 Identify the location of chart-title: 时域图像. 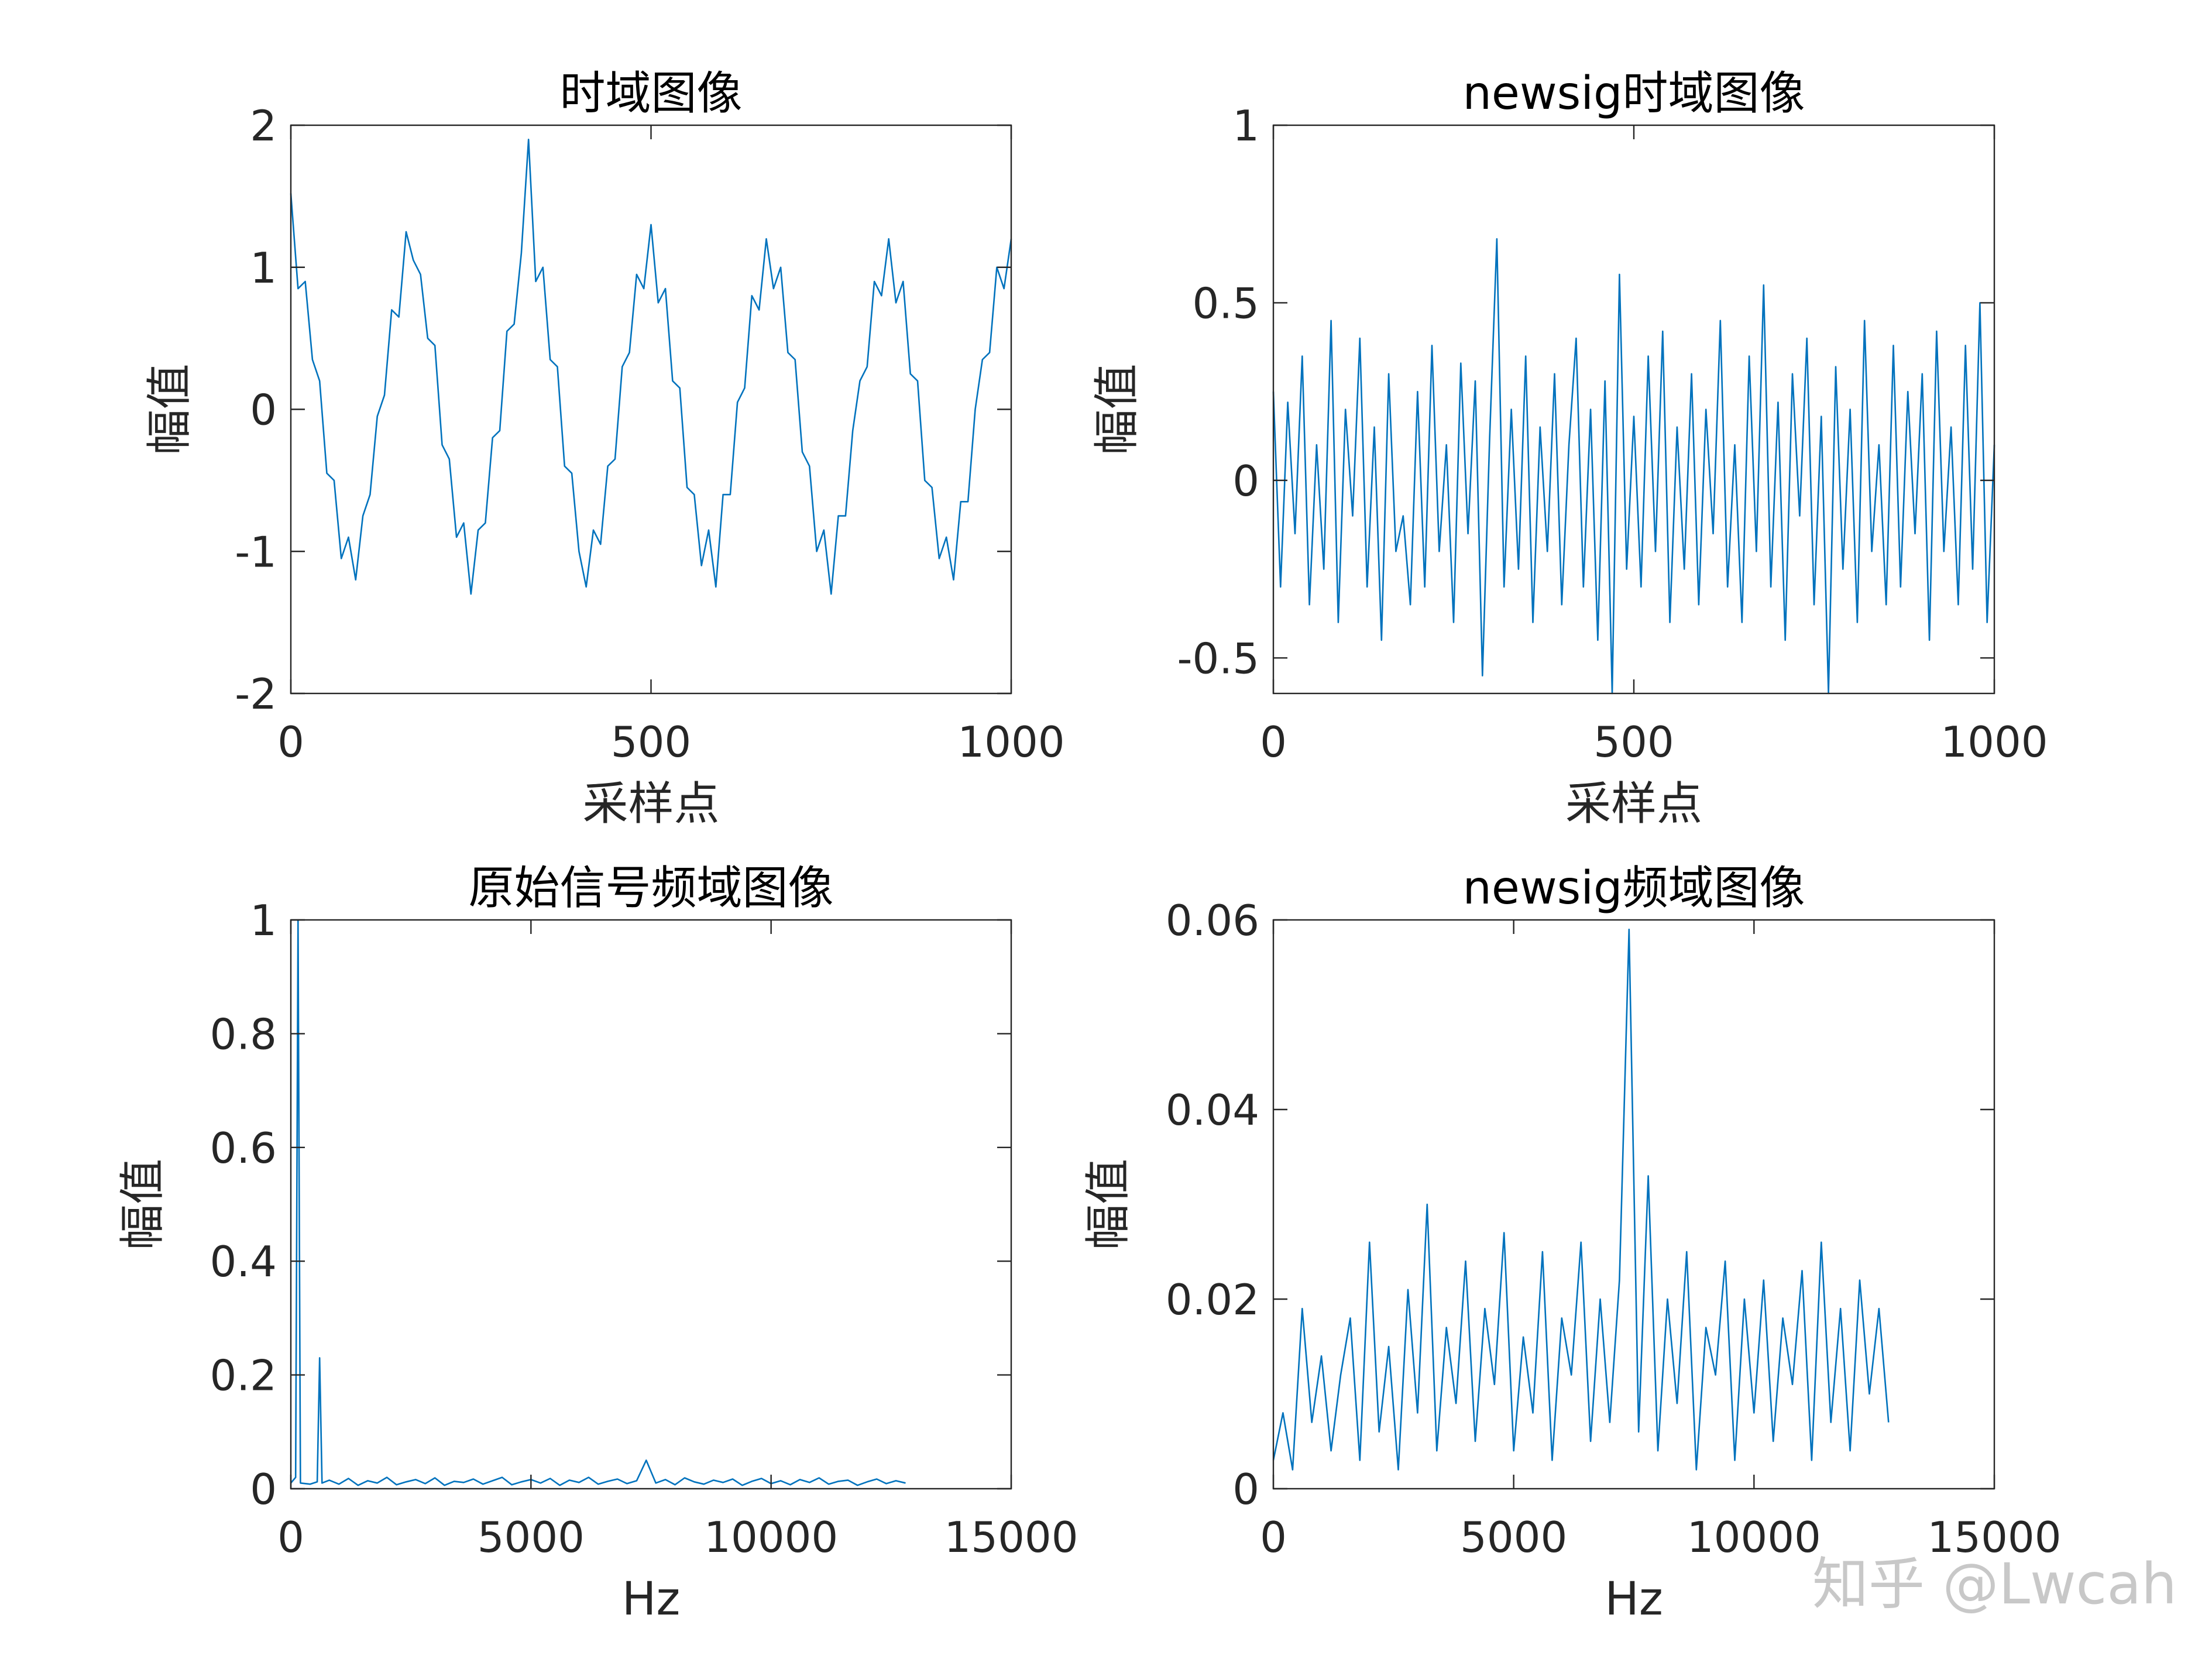
(650, 93).